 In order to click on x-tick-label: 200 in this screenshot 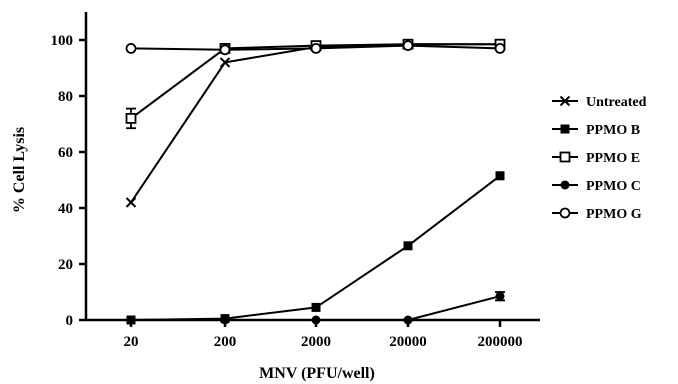, I will do `click(225, 342)`.